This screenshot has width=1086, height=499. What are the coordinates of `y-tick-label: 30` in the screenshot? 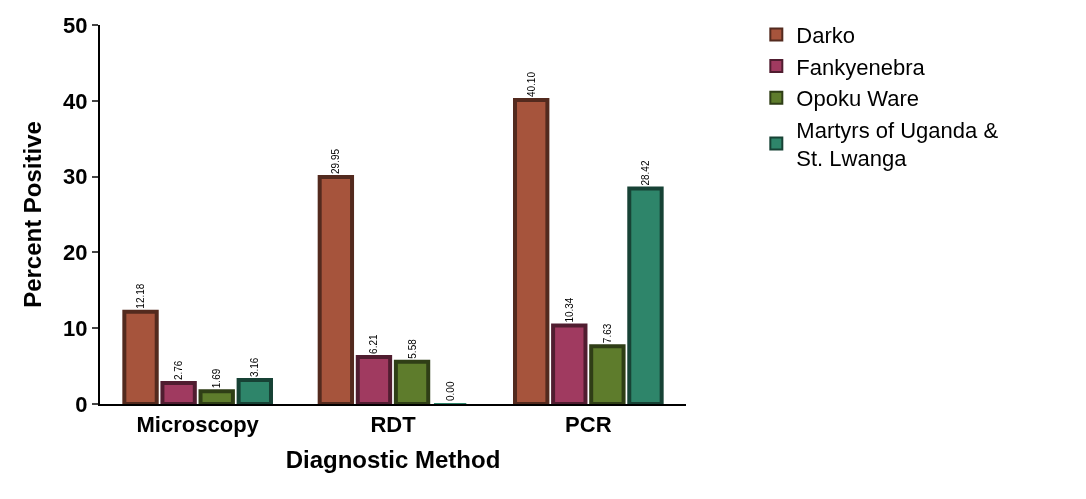 It's located at (75, 177).